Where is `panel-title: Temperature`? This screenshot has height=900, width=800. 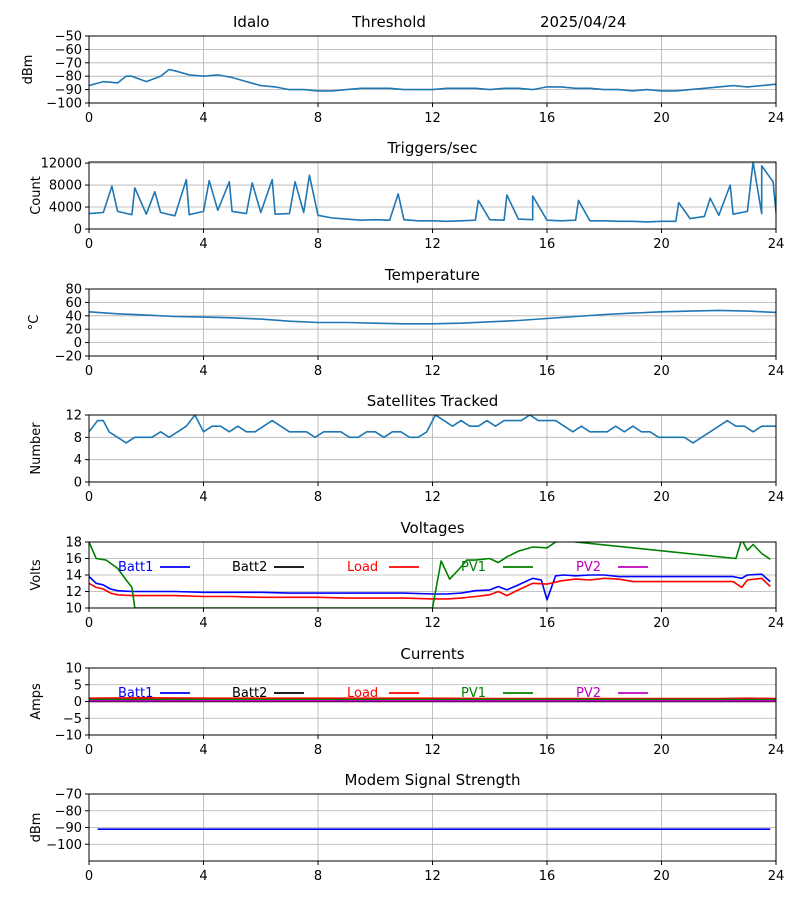 panel-title: Temperature is located at coordinates (432, 275).